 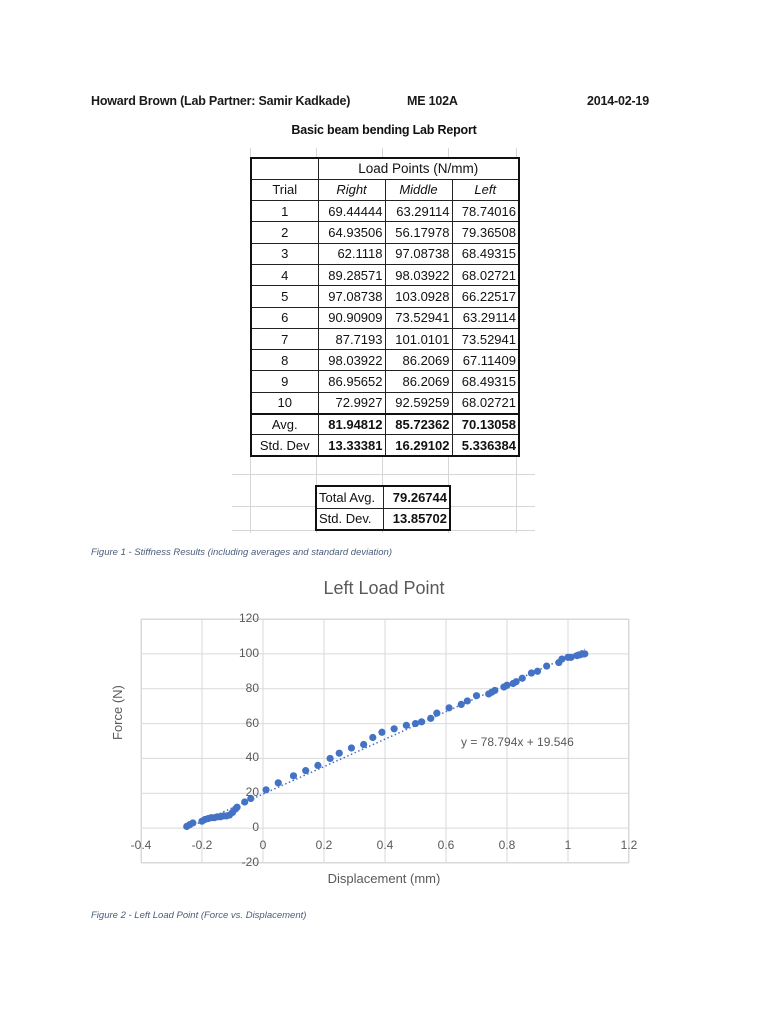 What do you see at coordinates (141, 845) in the screenshot?
I see `x-tick-label: -0.4` at bounding box center [141, 845].